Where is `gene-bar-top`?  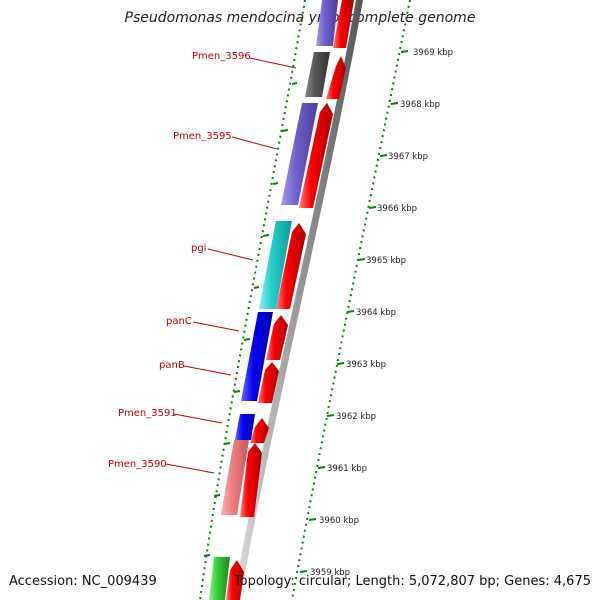
gene-bar-top is located at coordinates (327, 23).